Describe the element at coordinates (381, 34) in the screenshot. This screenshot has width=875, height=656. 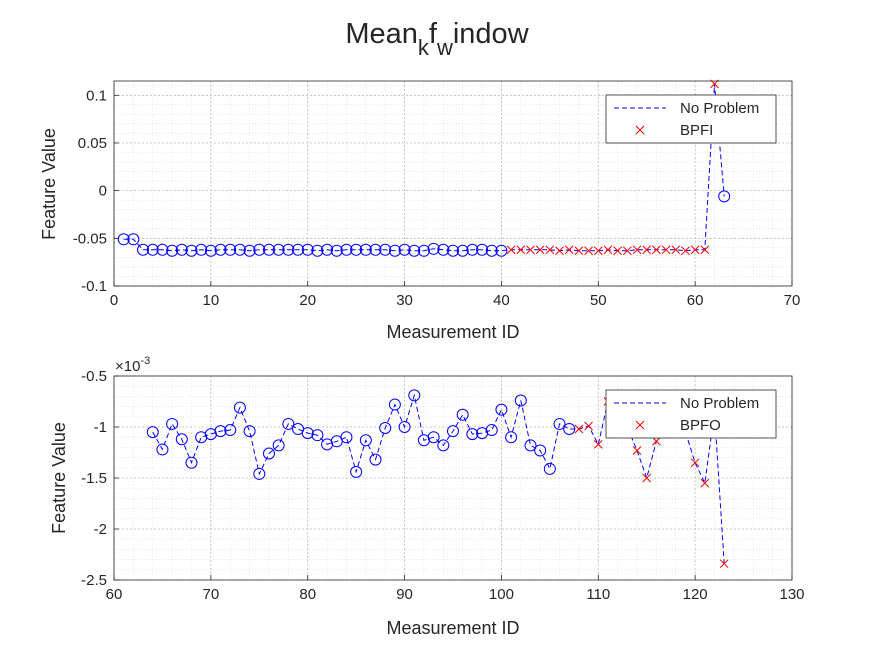
I see `title-main: Mean` at that location.